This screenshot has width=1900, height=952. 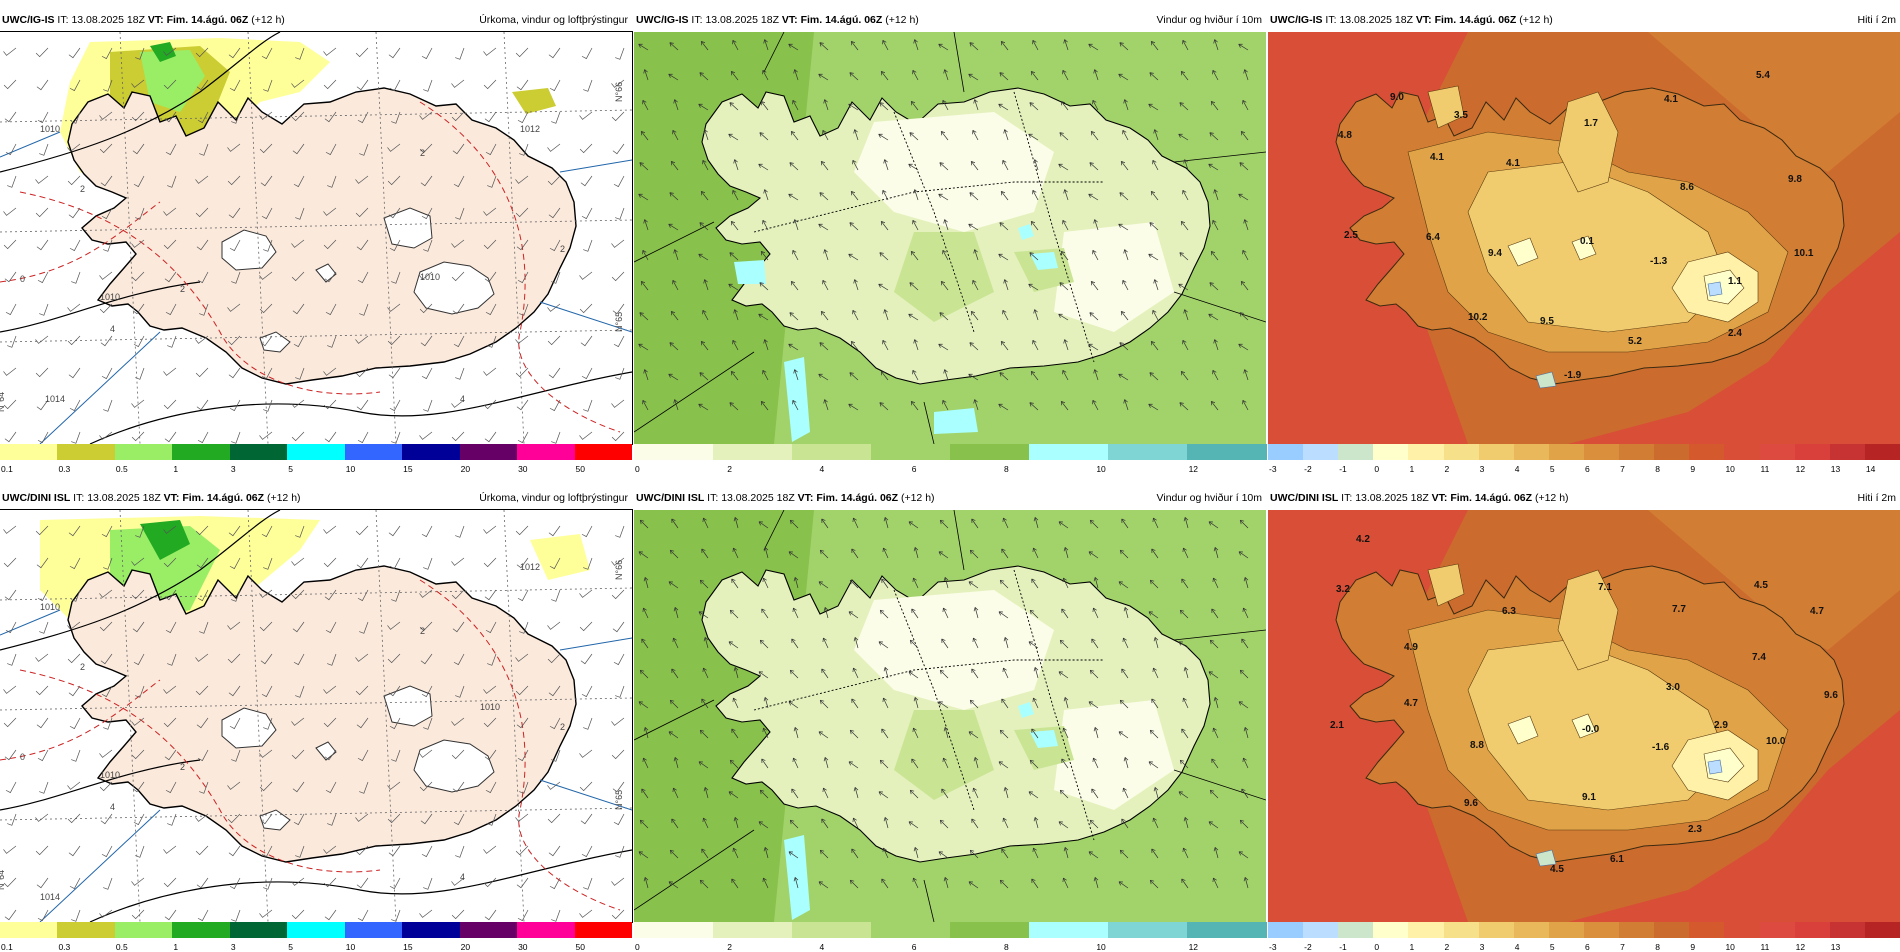 What do you see at coordinates (3, 880) in the screenshot?
I see `latitude-label: N°64` at bounding box center [3, 880].